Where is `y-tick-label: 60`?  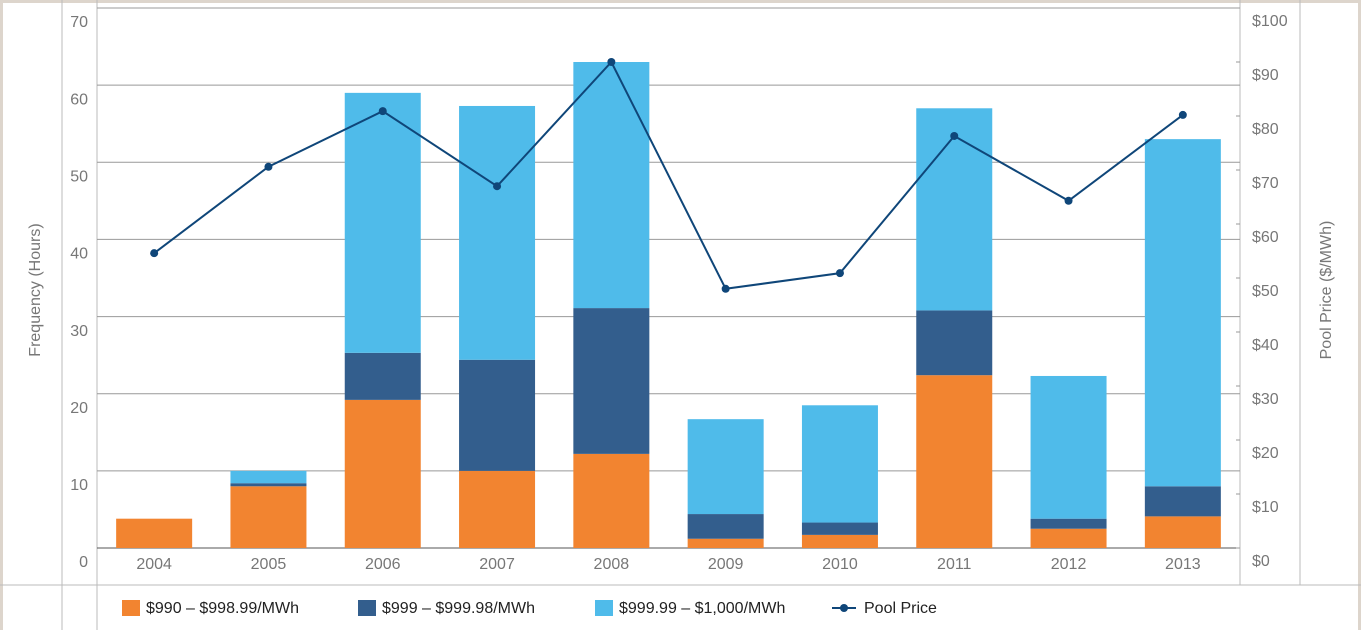
y-tick-label: 60 is located at coordinates (79, 99).